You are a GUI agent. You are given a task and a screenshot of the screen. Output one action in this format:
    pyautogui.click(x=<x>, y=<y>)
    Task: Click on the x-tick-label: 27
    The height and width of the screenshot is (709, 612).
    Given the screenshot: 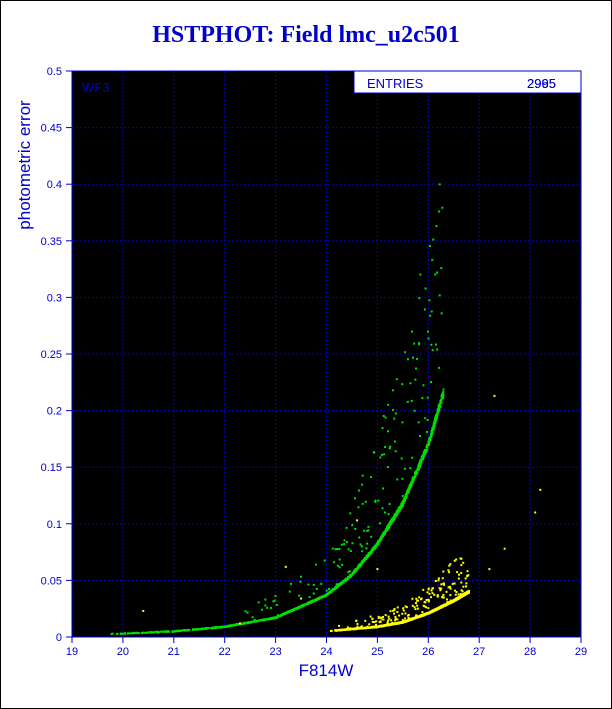 What is the action you would take?
    pyautogui.click(x=479, y=652)
    